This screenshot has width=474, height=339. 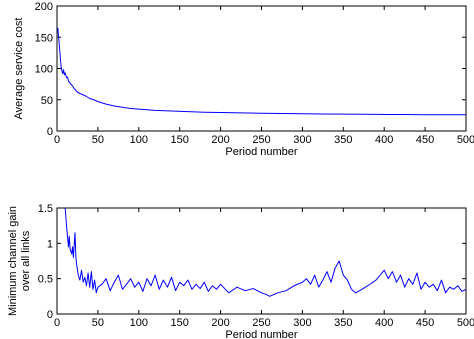 What do you see at coordinates (44, 38) in the screenshot?
I see `y-tick-label: 150` at bounding box center [44, 38].